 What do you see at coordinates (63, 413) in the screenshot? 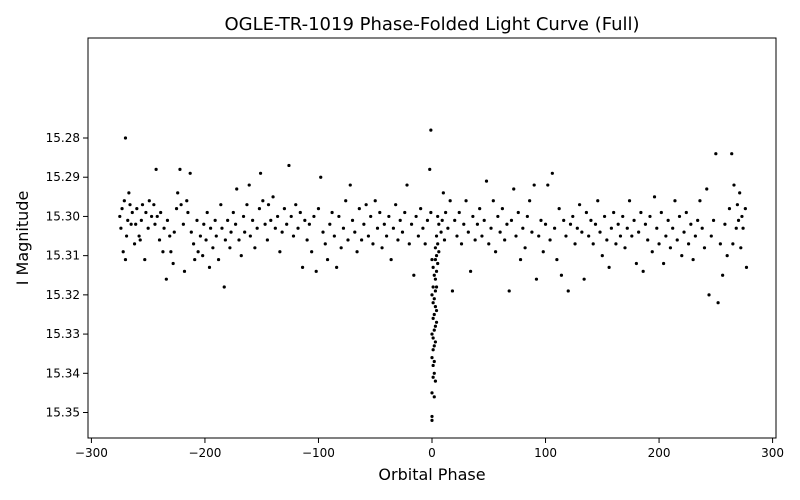
I see `y-tick-label: 15.35` at bounding box center [63, 413].